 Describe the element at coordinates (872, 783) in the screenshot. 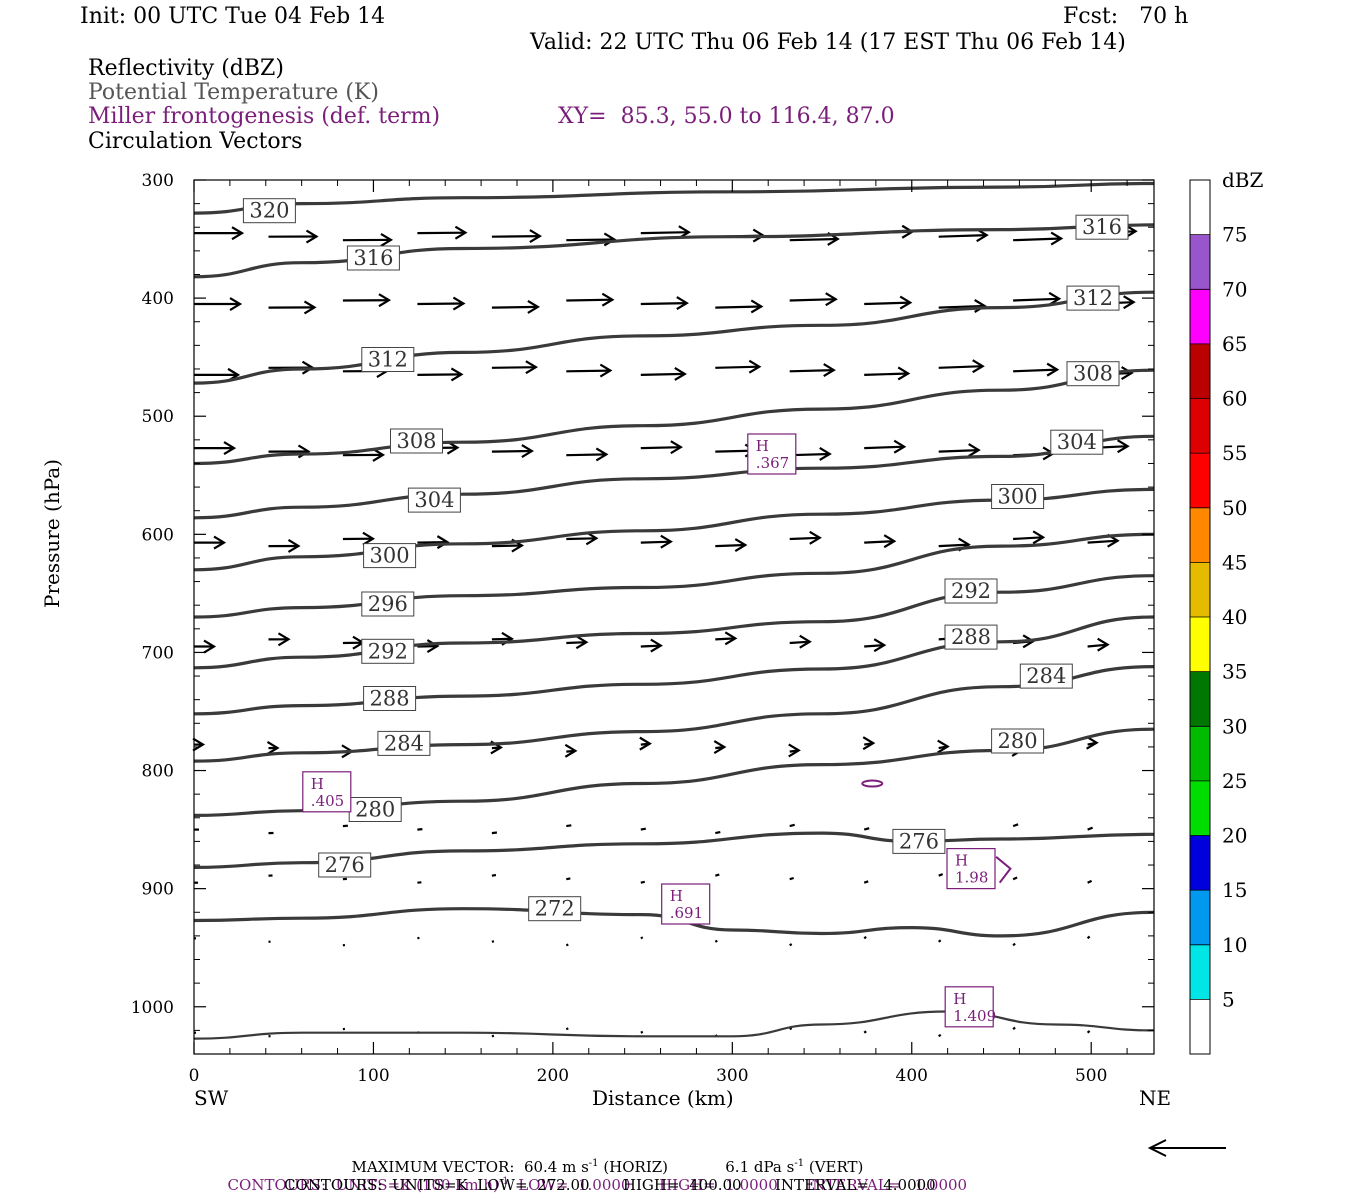

I see `miller-small-contour` at that location.